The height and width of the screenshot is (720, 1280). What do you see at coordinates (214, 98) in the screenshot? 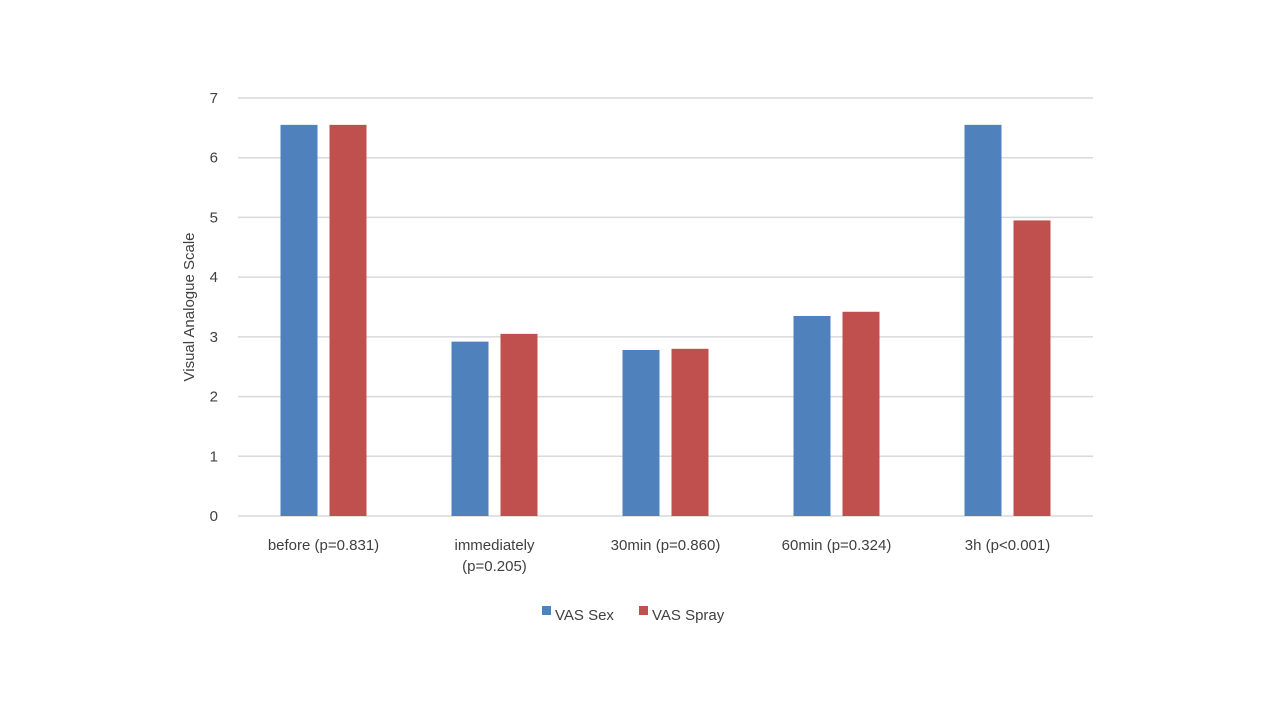
I see `y-tick-label: 7` at bounding box center [214, 98].